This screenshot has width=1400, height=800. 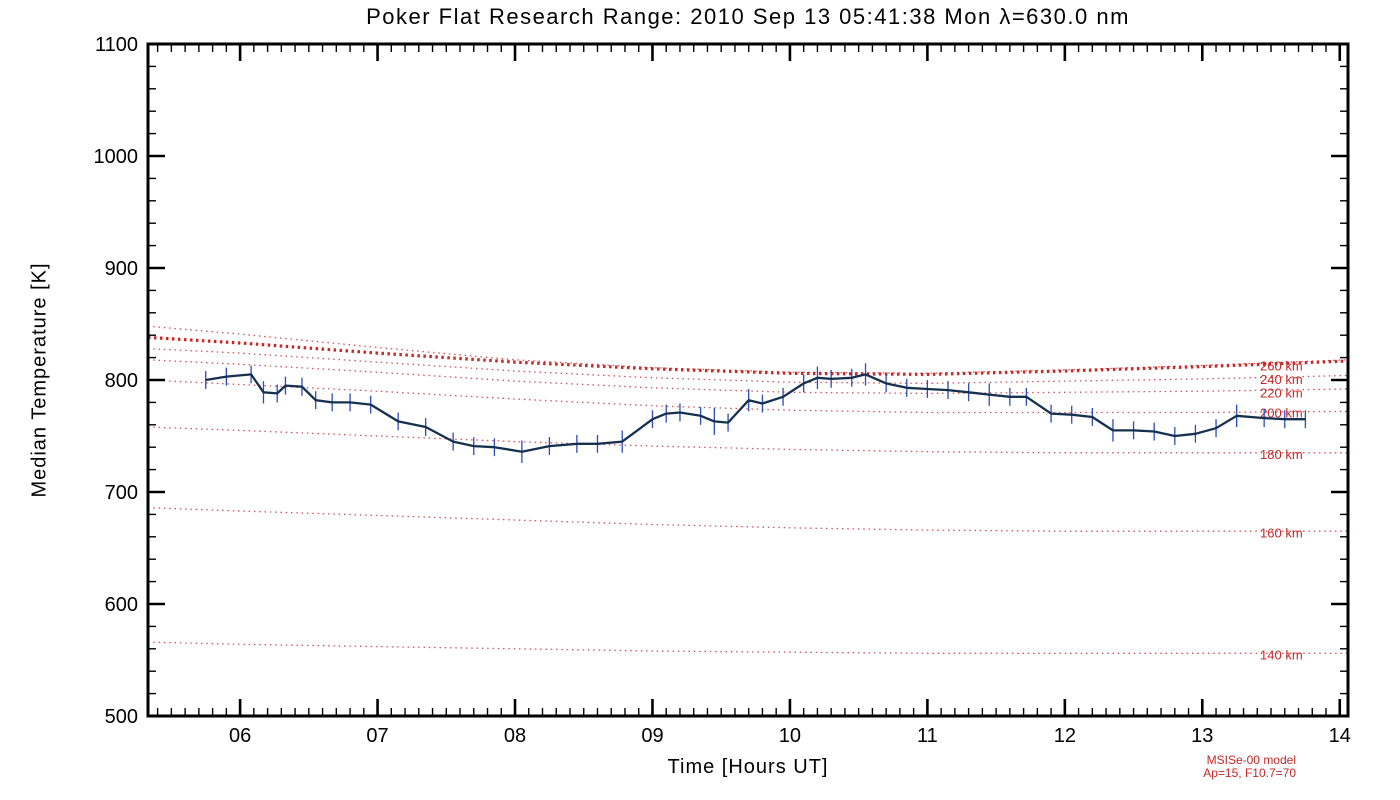 I want to click on x-tick-label: 11, so click(x=927, y=736).